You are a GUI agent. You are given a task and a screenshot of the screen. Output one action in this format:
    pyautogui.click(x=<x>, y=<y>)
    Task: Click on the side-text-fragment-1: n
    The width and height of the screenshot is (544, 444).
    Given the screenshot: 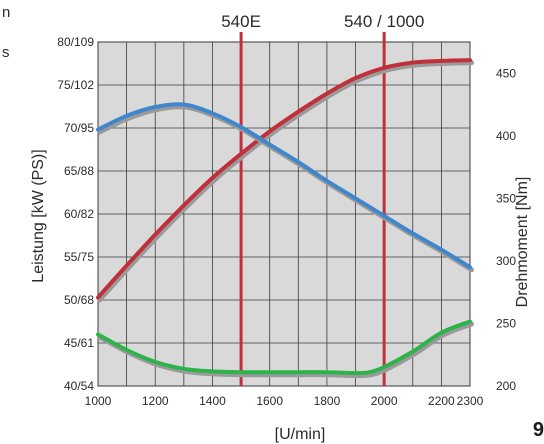 What is the action you would take?
    pyautogui.click(x=6, y=12)
    